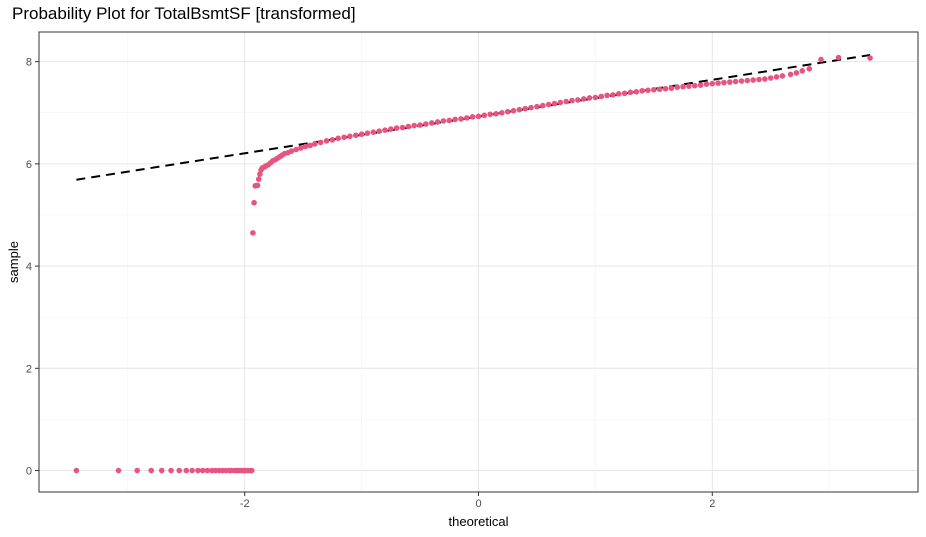 The width and height of the screenshot is (926, 537). I want to click on y-tick-label: 8, so click(29, 63).